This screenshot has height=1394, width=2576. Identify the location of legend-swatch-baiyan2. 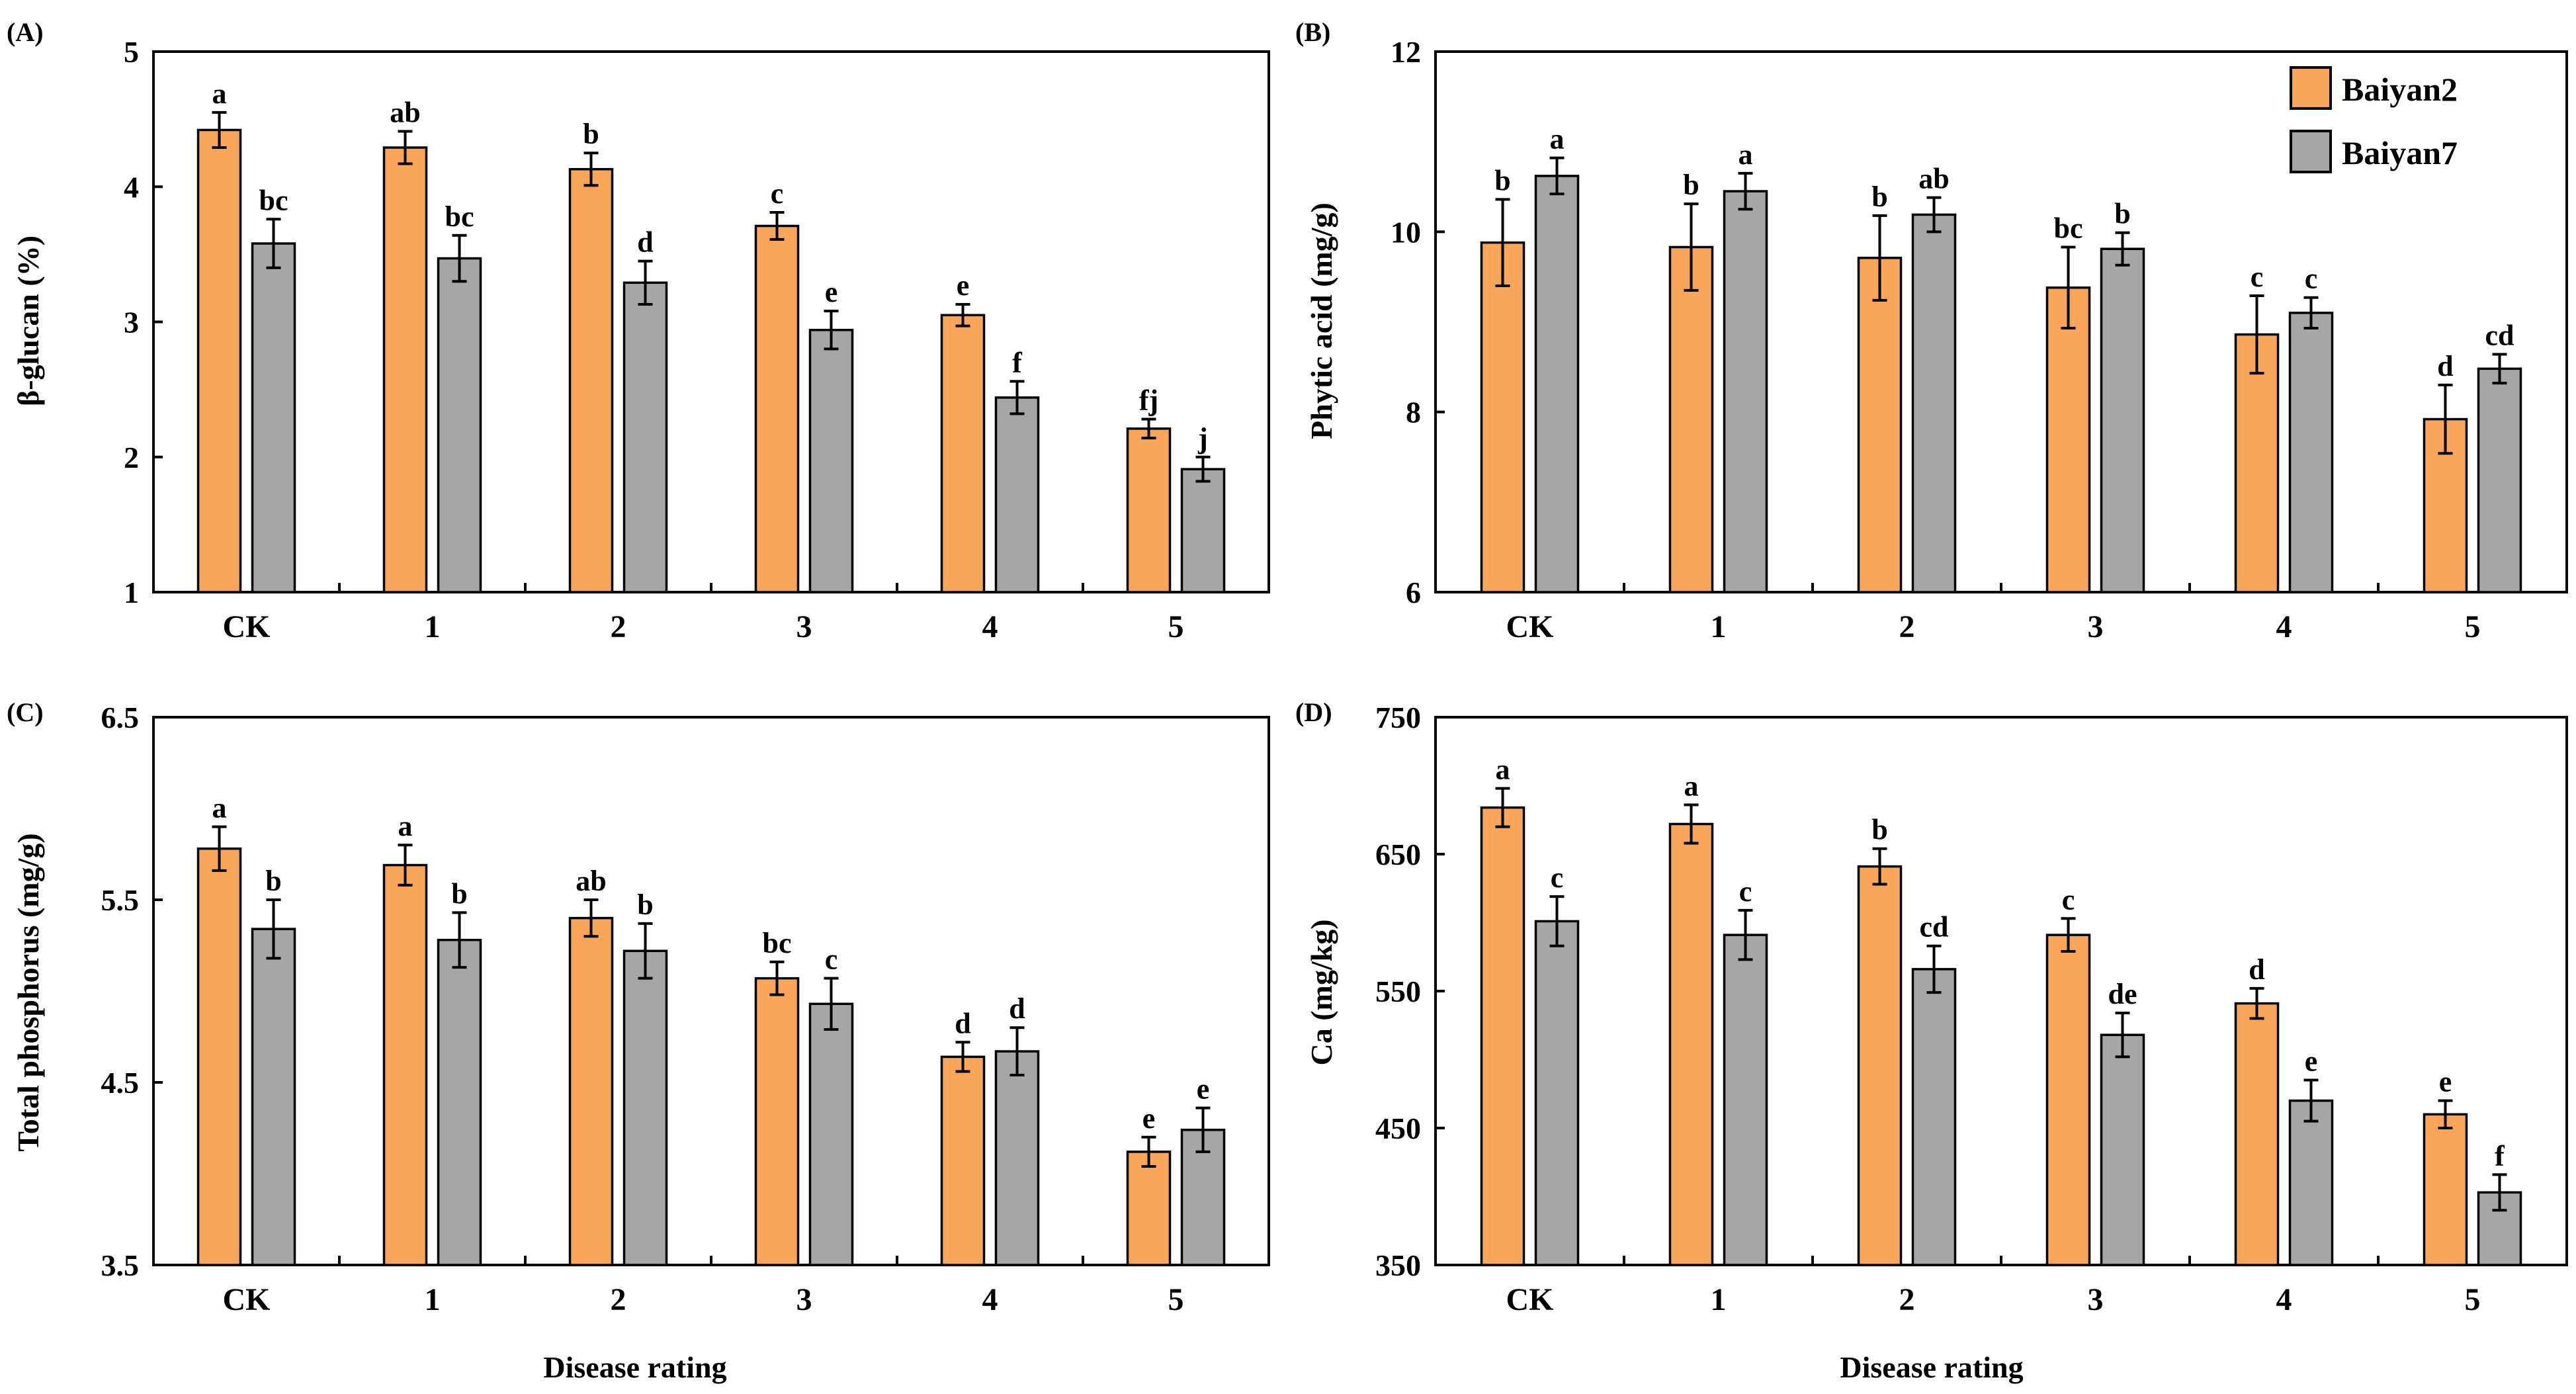
(2311, 88).